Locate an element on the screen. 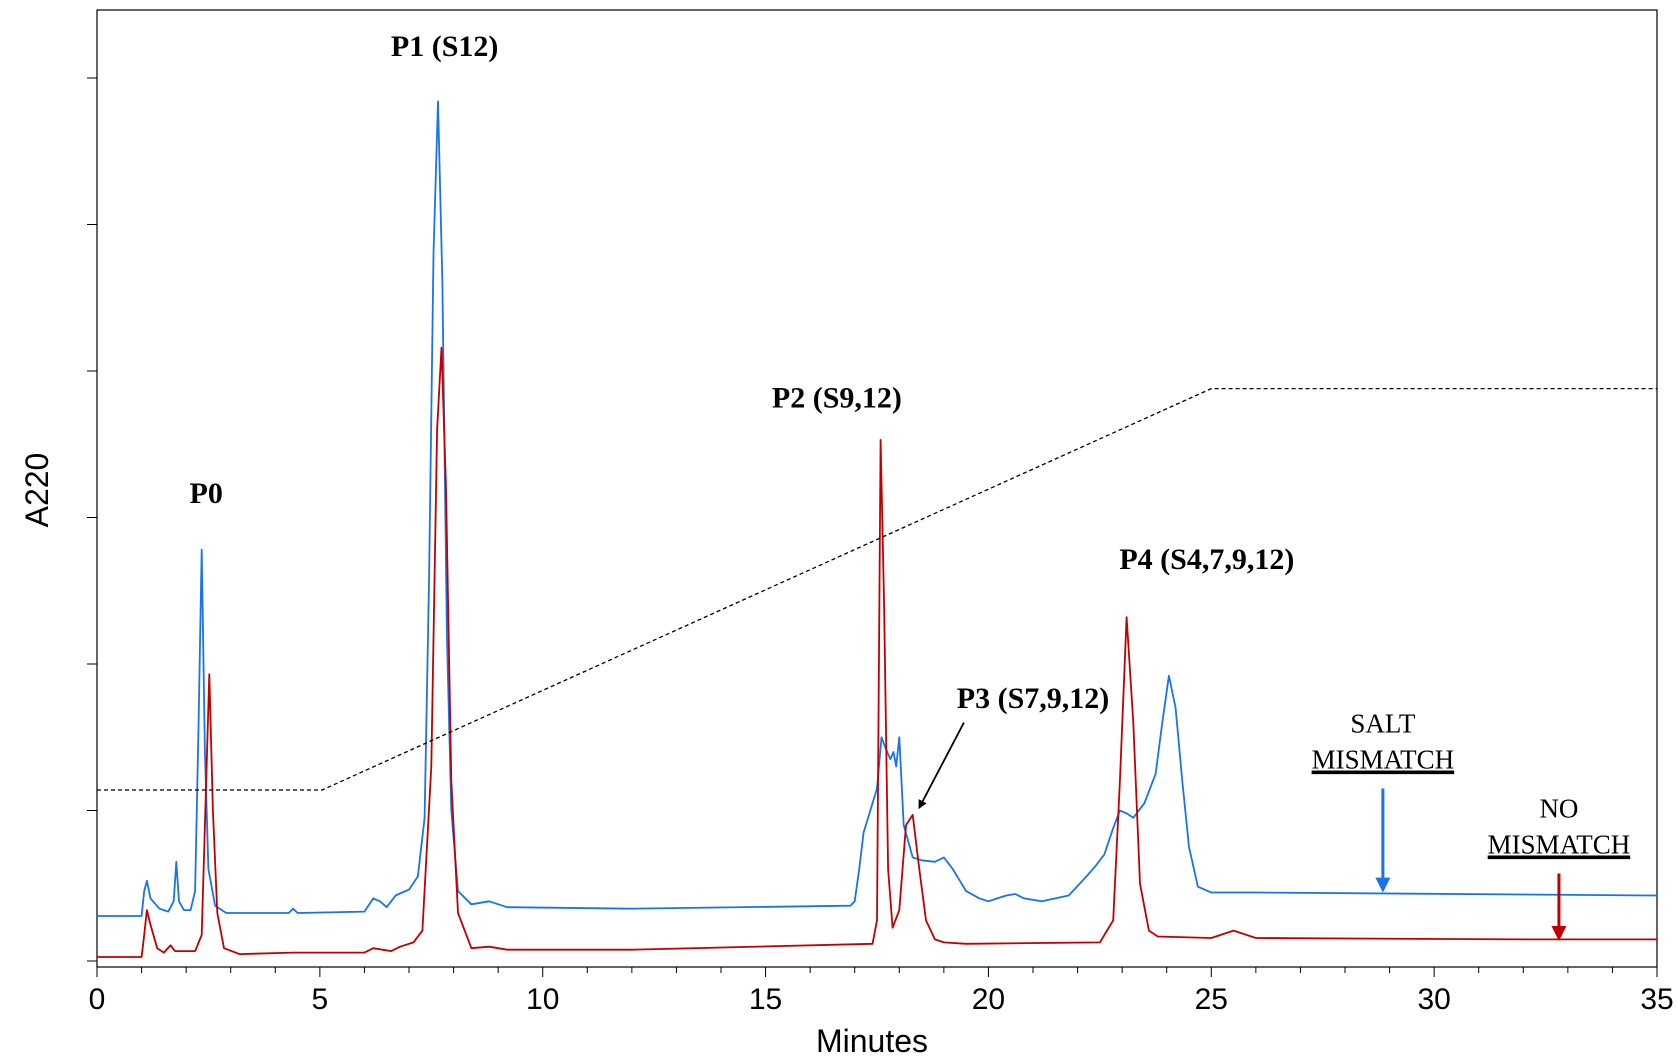 The width and height of the screenshot is (1677, 1057). annotation-line1: NO is located at coordinates (1558, 808).